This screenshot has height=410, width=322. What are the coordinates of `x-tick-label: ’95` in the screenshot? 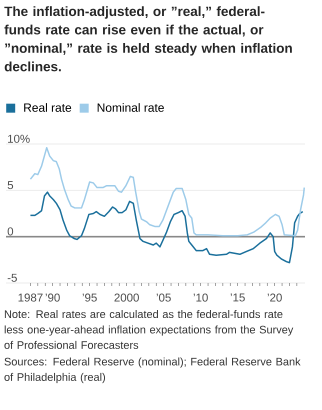 It's located at (89, 298).